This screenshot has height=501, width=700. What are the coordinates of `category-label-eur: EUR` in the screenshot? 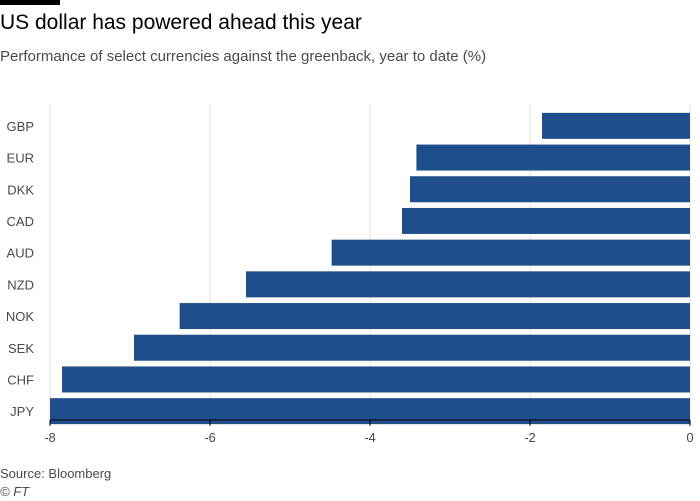 It's located at (20, 158).